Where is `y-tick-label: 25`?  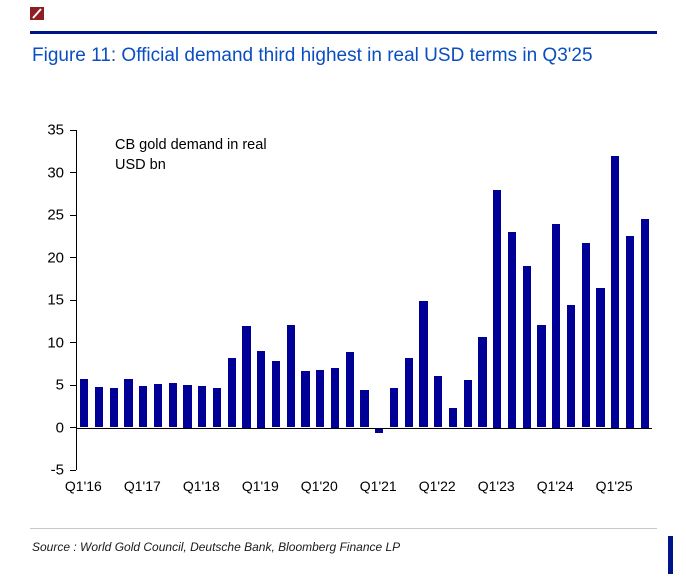 y-tick-label: 25 is located at coordinates (55, 215).